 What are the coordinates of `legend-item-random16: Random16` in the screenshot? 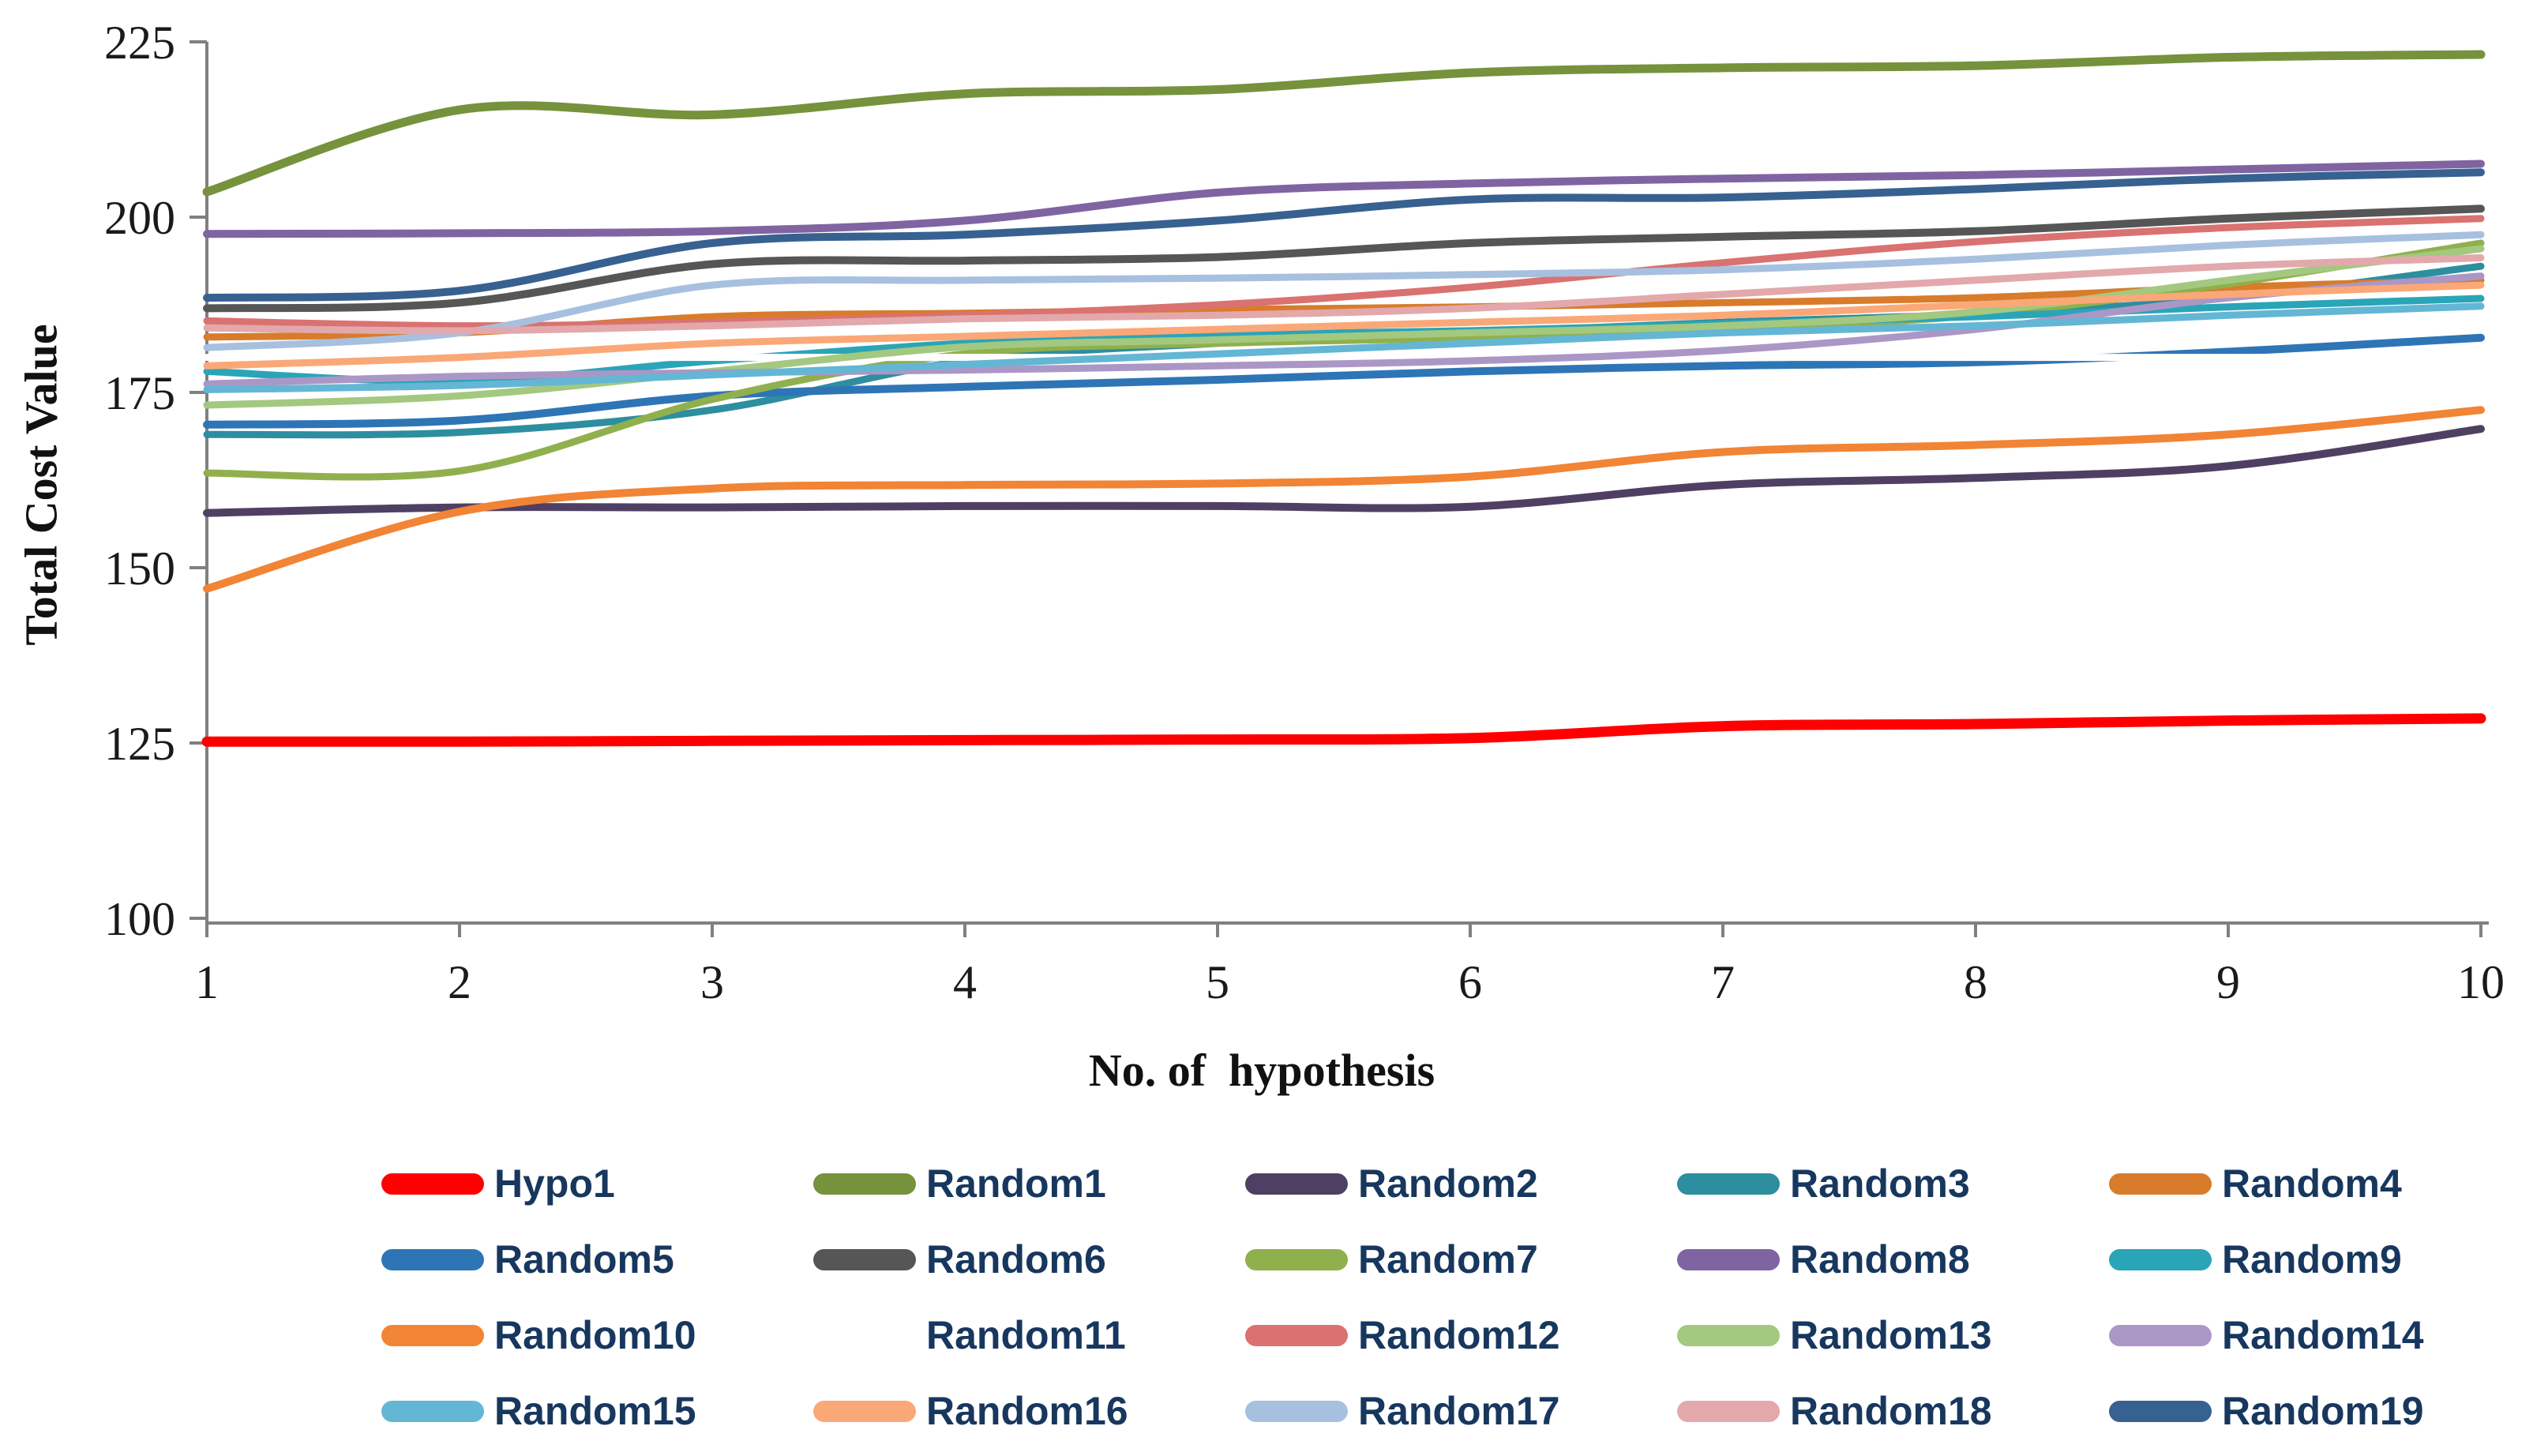 It's located at (1029, 1411).